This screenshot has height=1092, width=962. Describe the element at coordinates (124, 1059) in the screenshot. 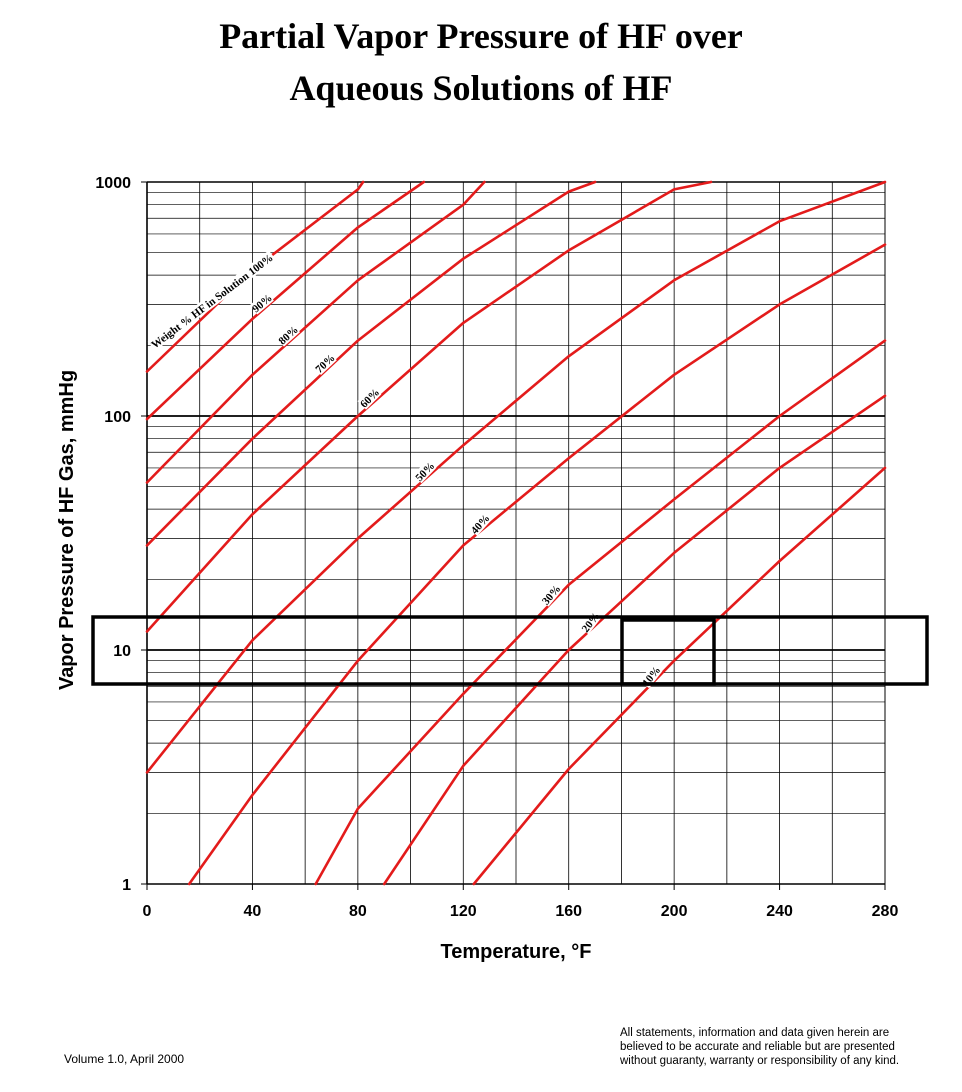

I see `volume-note: Volume 1.0, April 2000` at that location.